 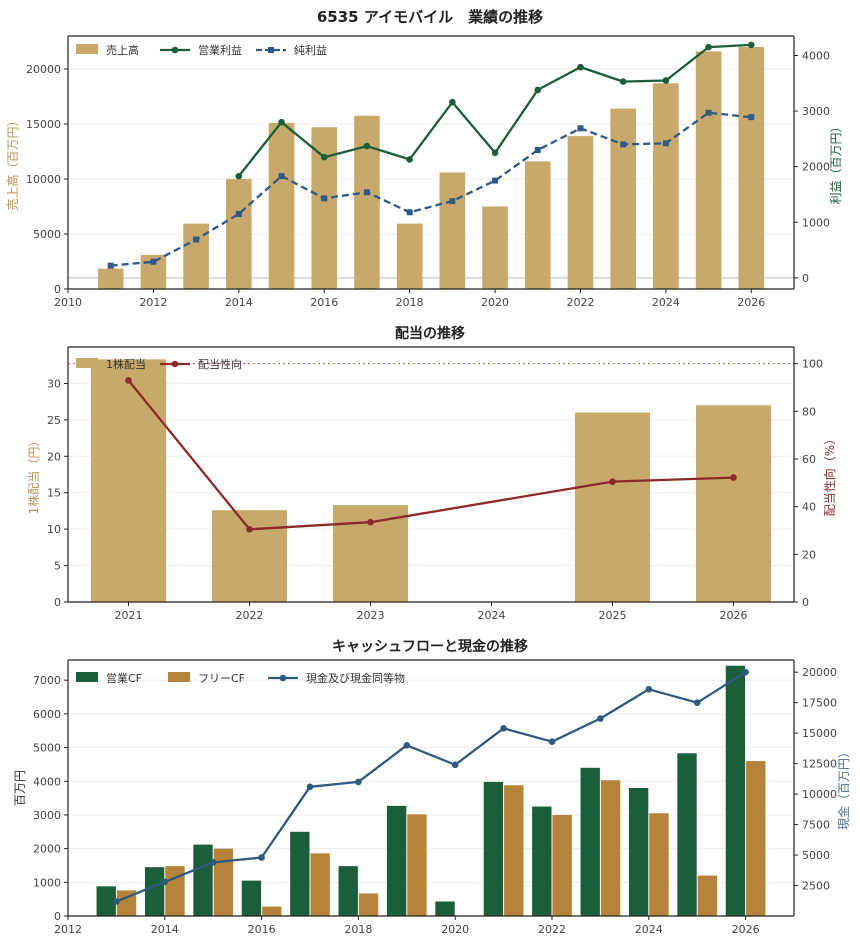 What do you see at coordinates (809, 411) in the screenshot?
I see `y-right-tick-label: 80` at bounding box center [809, 411].